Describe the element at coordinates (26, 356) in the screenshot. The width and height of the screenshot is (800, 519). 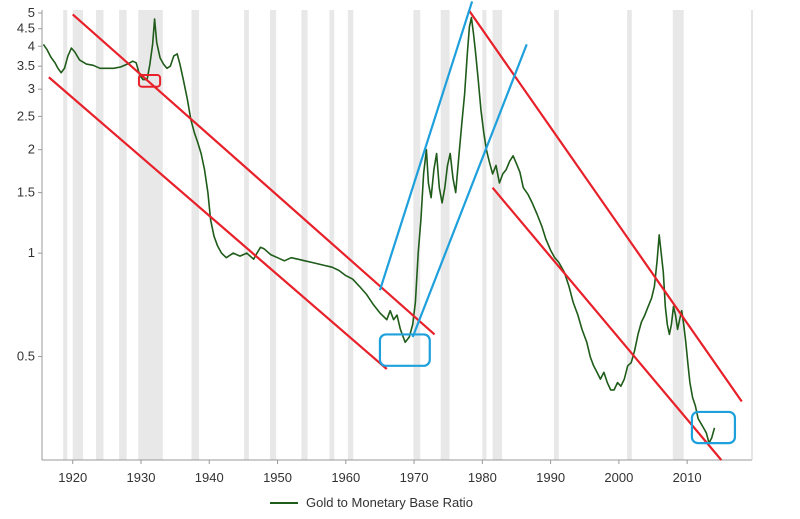
I see `y-tick-label: 0.5` at that location.